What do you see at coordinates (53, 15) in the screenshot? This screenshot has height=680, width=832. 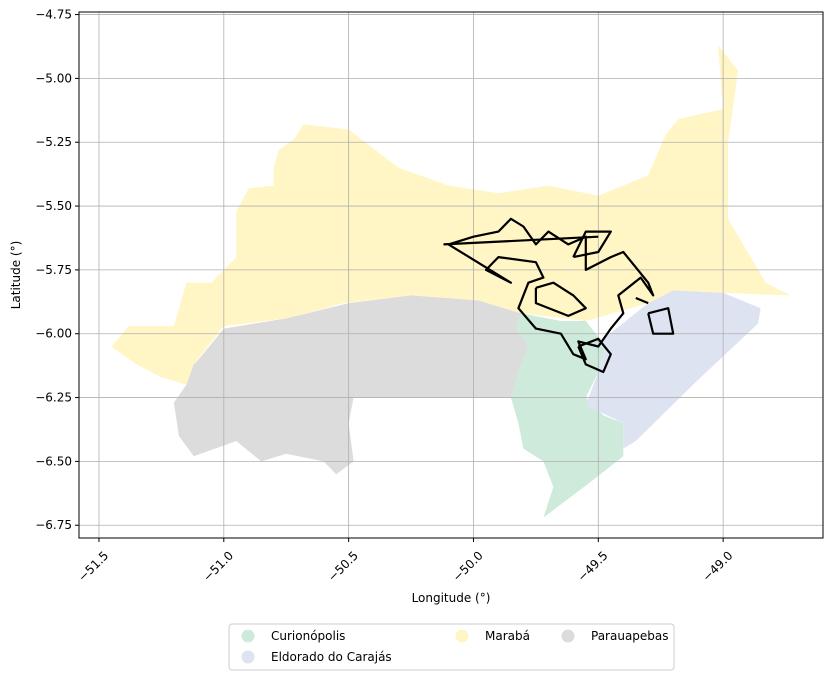 I see `y-tick-label: −4.75` at bounding box center [53, 15].